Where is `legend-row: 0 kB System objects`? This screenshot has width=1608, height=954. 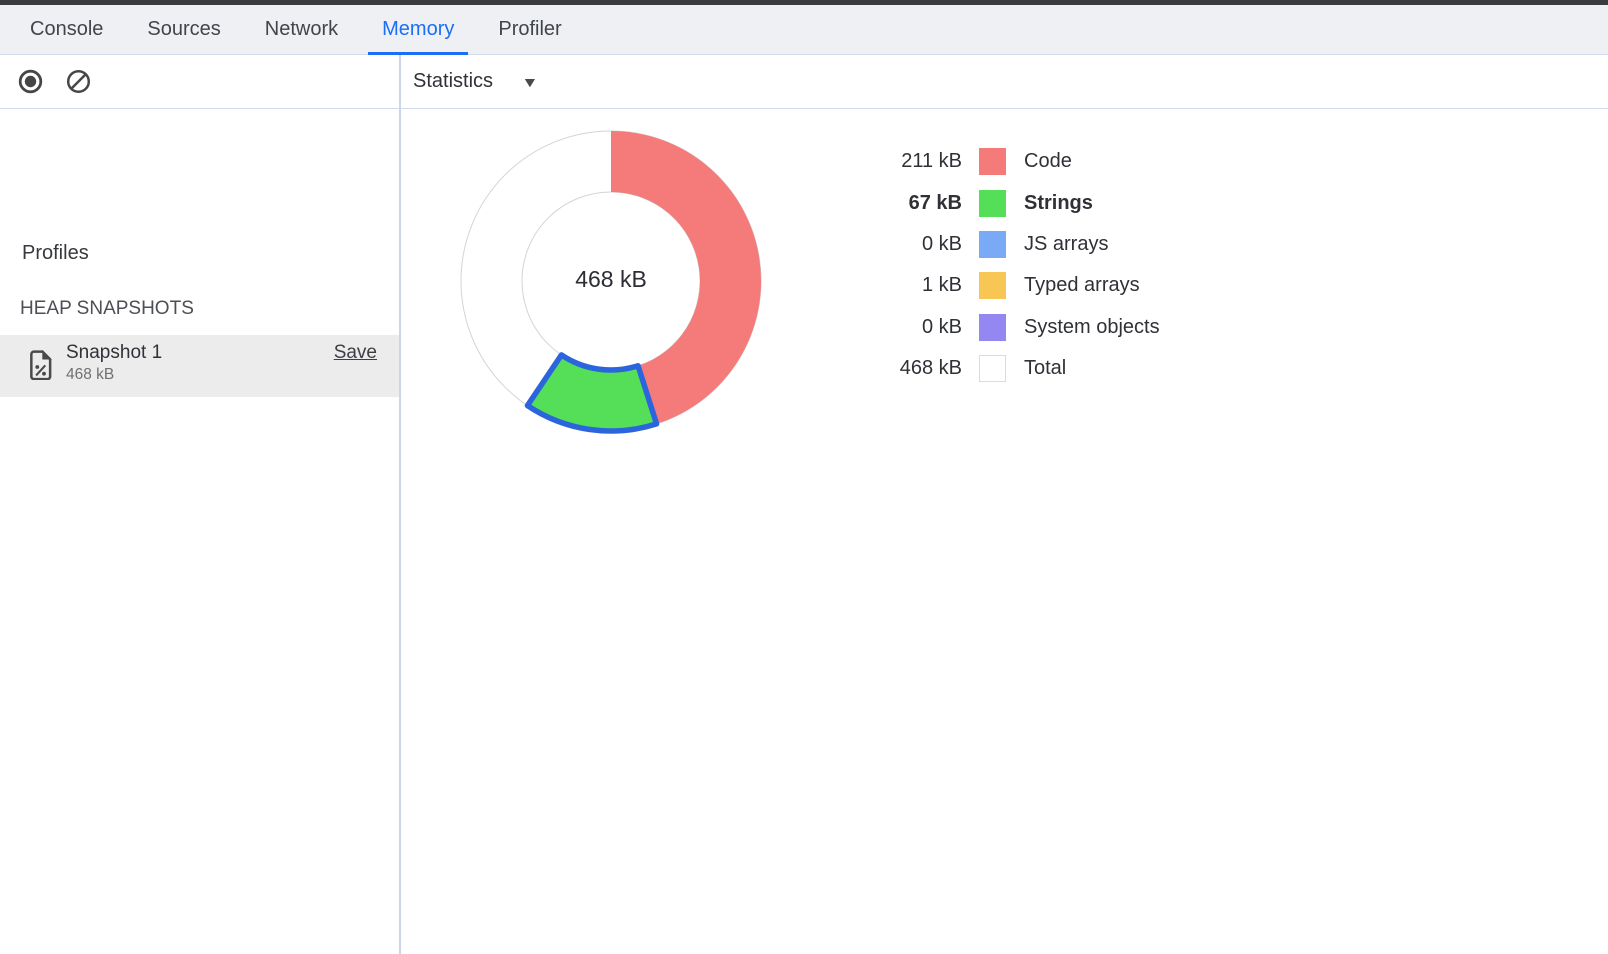 legend-row: 0 kB System objects is located at coordinates (1001, 327).